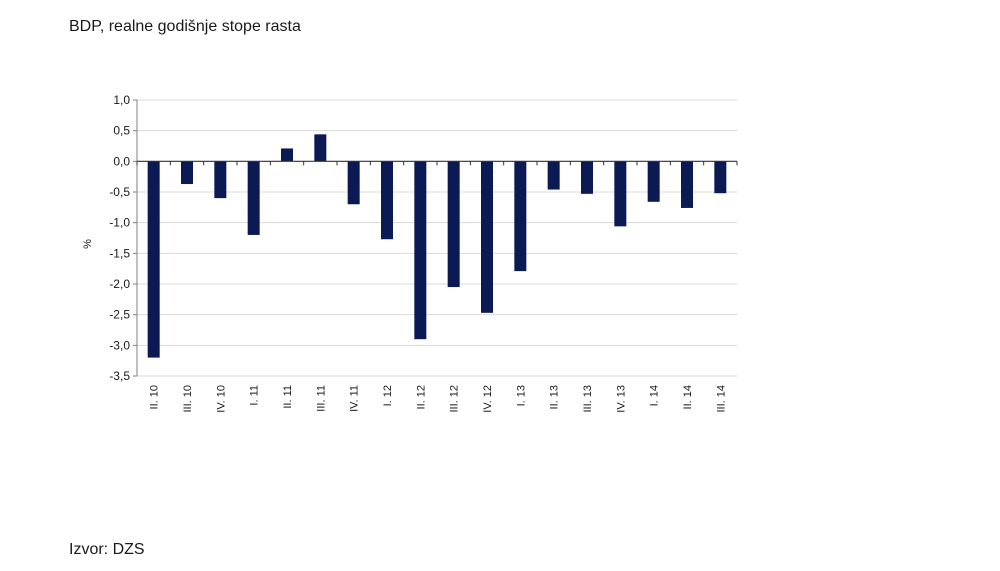  What do you see at coordinates (88, 244) in the screenshot?
I see `y-axis-label: %` at bounding box center [88, 244].